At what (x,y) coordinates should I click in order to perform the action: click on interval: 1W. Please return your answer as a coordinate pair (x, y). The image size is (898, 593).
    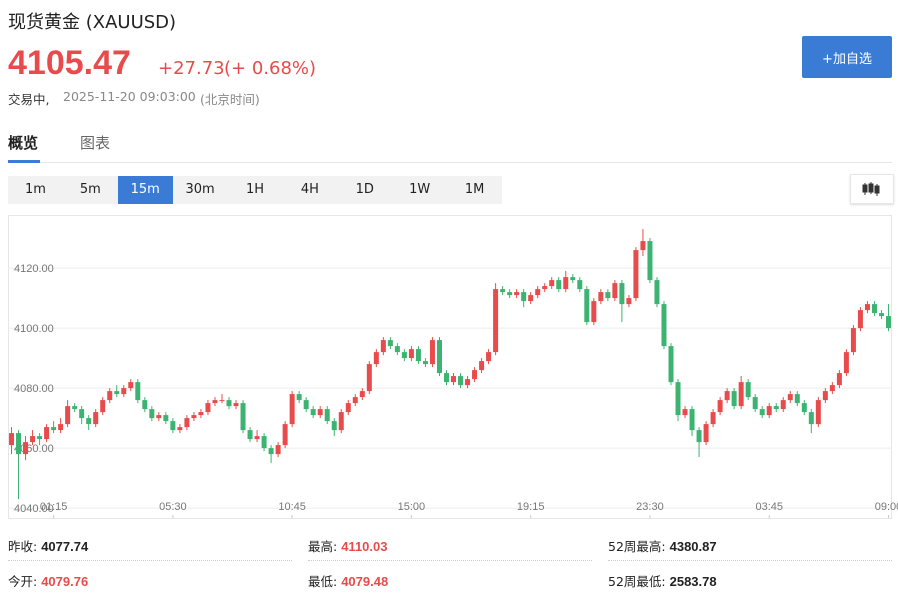
    Looking at the image, I should click on (420, 189).